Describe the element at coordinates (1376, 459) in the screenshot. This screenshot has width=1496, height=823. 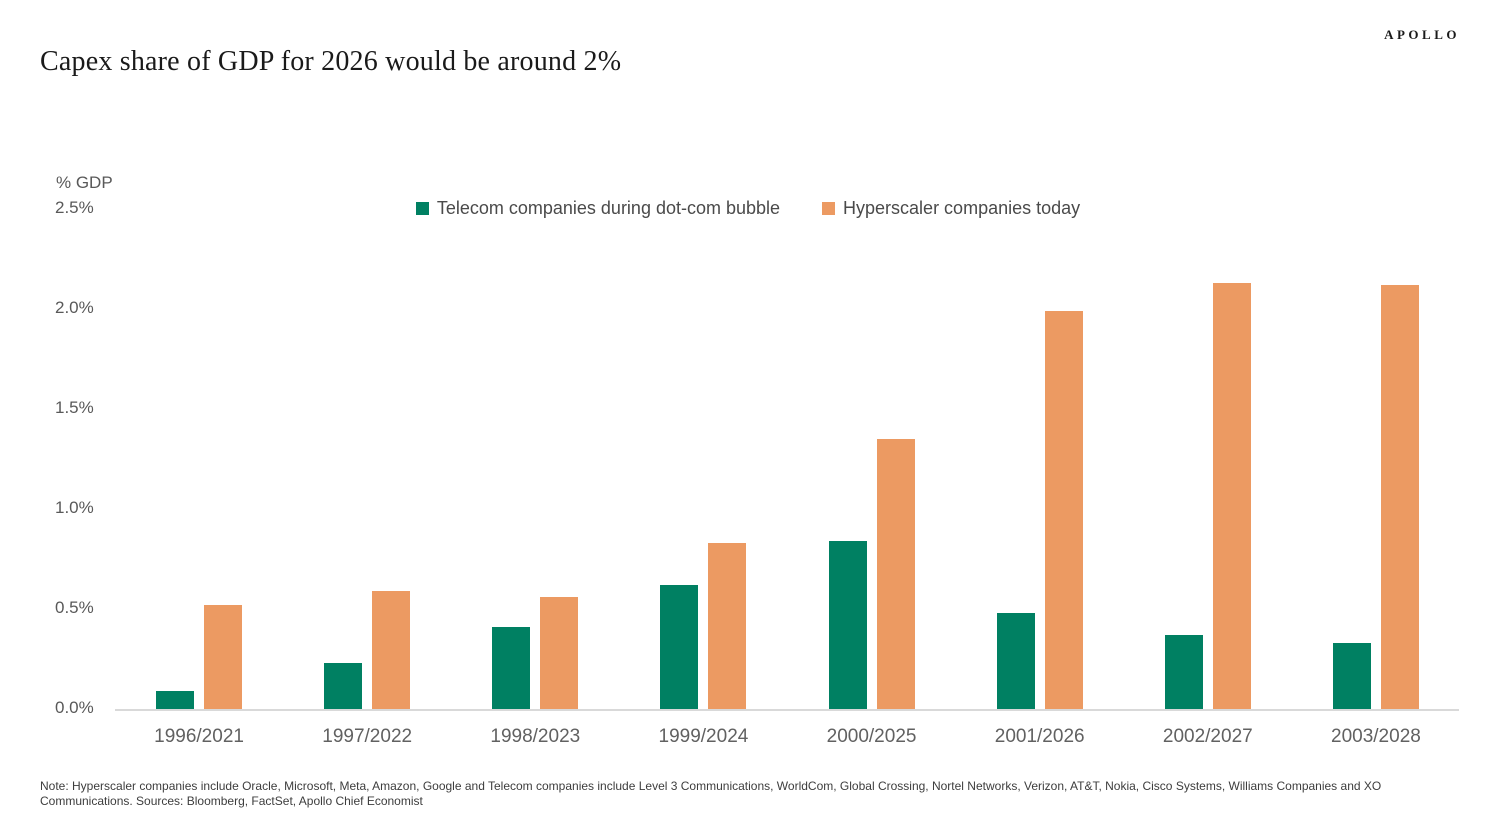
I see `bar-group-2003/2028` at that location.